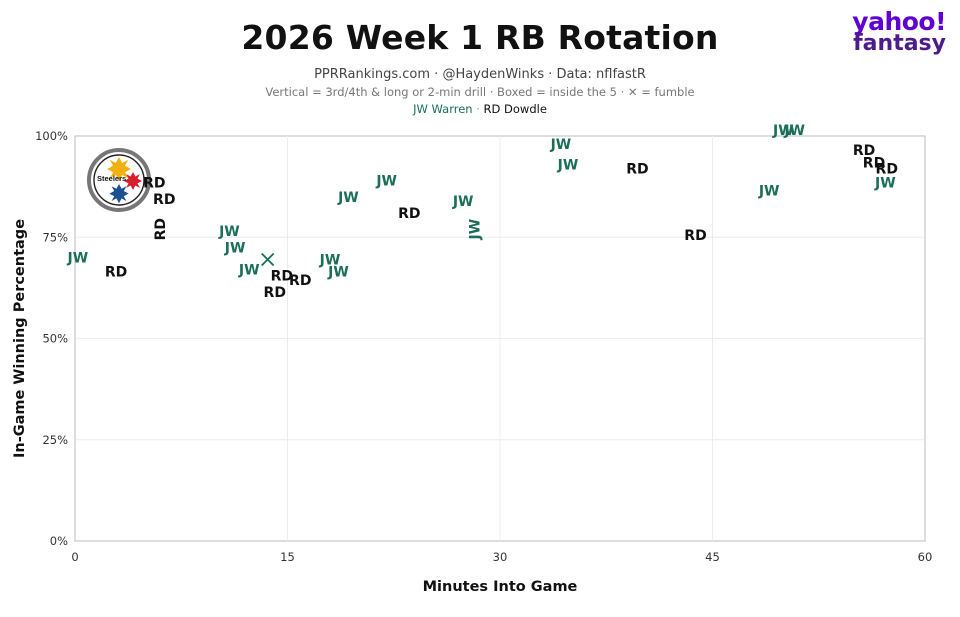 The width and height of the screenshot is (960, 617). What do you see at coordinates (712, 557) in the screenshot?
I see `x-tick-label: 45` at bounding box center [712, 557].